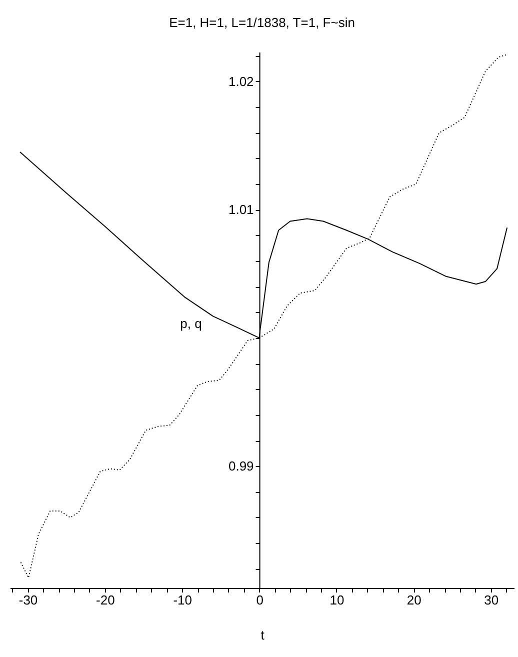 This screenshot has width=518, height=657. I want to click on y-axis-title: p, q, so click(191, 324).